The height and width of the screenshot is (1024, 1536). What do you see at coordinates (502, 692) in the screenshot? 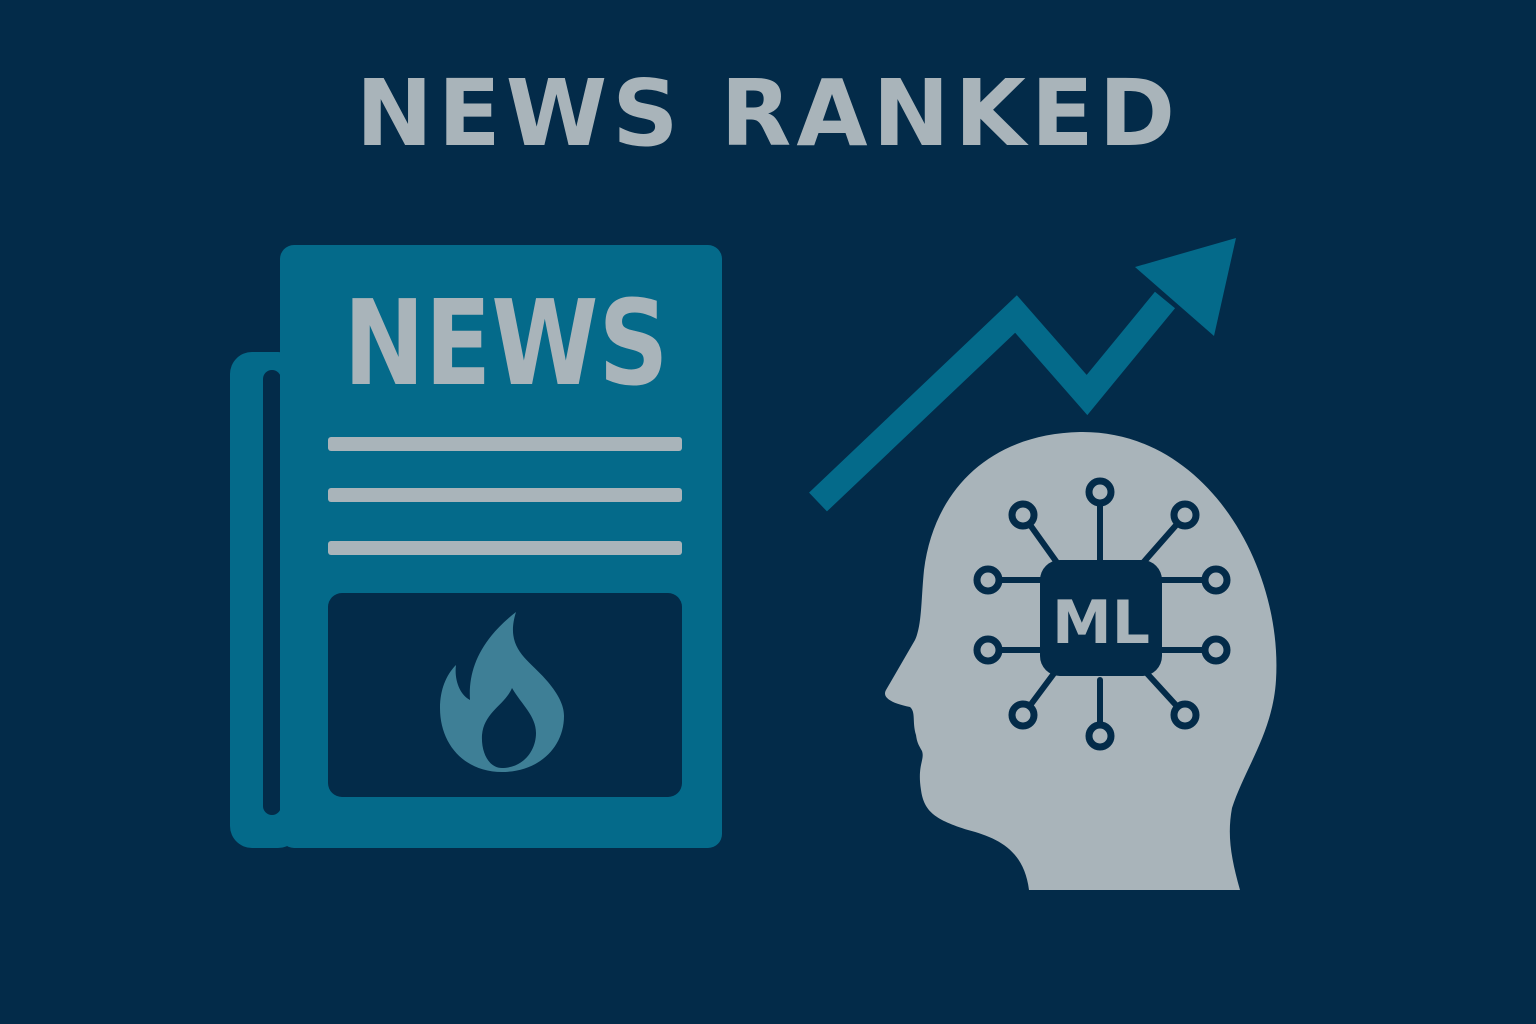
I see `flame-icon` at bounding box center [502, 692].